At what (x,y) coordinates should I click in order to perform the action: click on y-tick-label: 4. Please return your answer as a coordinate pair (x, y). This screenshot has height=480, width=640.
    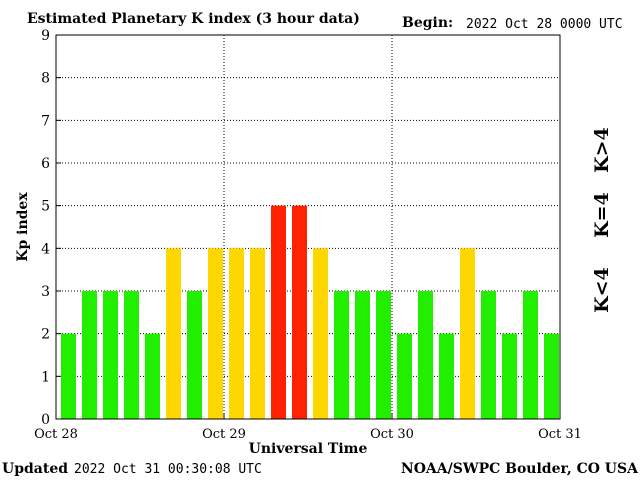
    Looking at the image, I should click on (45, 249).